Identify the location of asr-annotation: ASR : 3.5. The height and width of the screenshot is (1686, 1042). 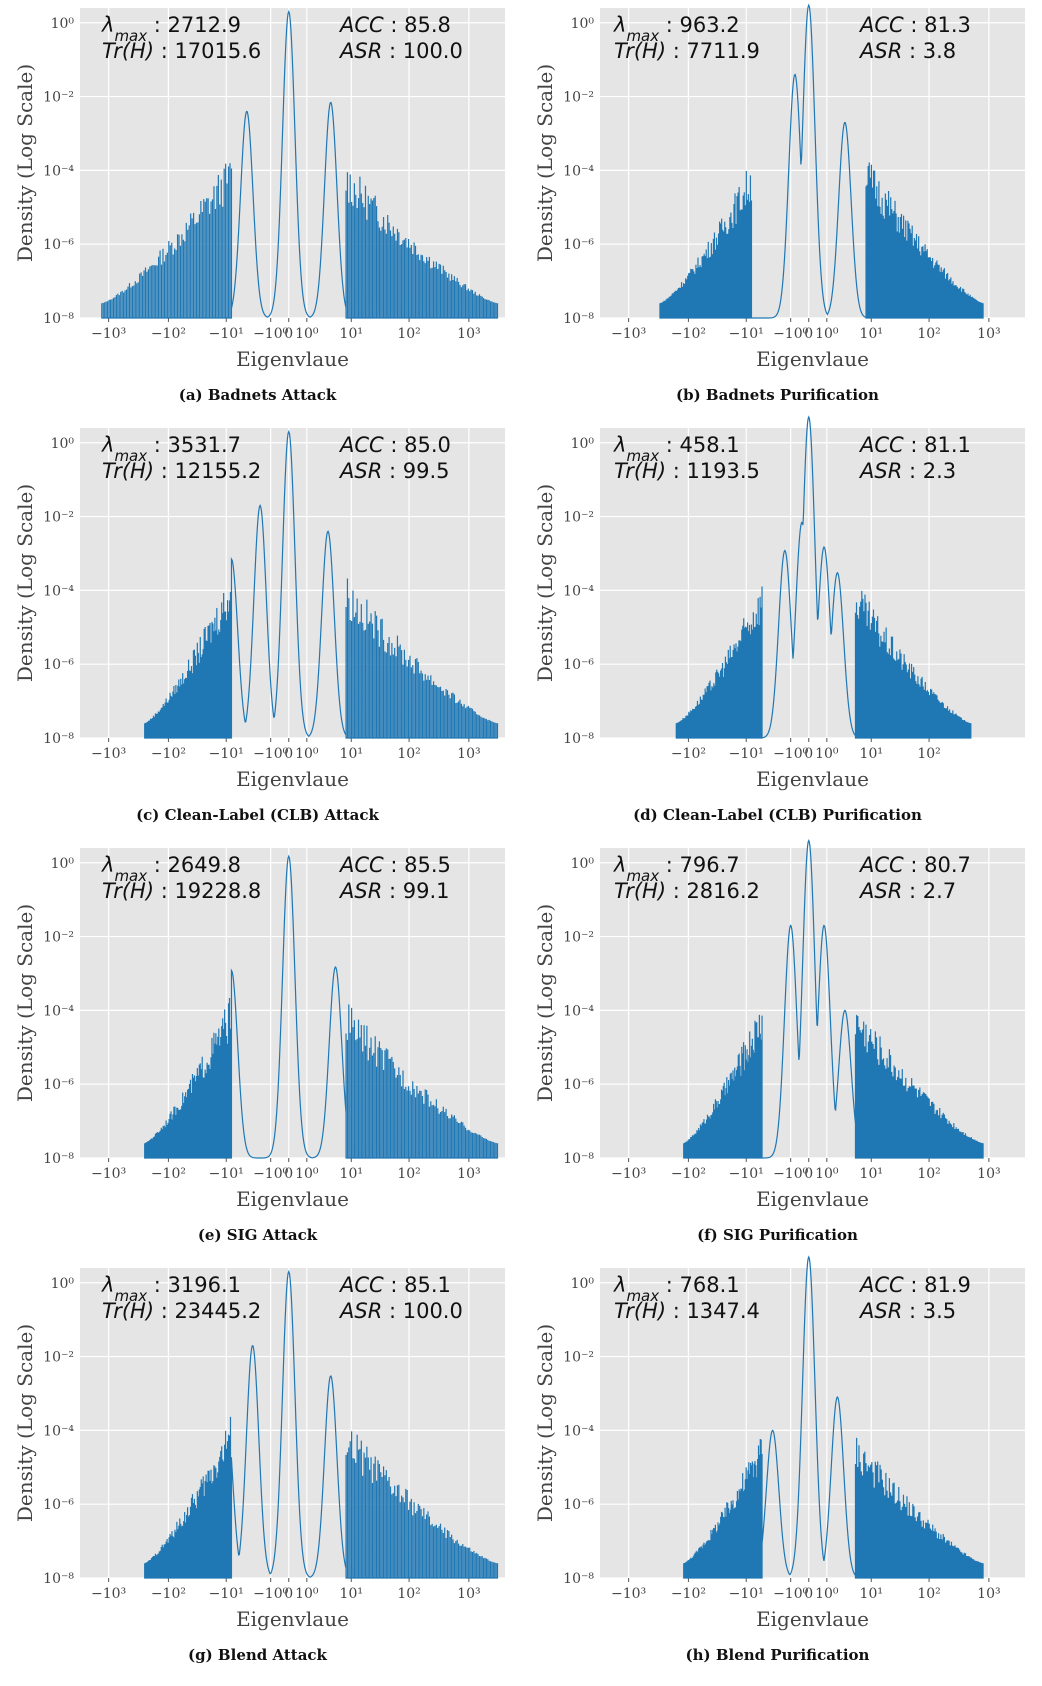
(907, 1311).